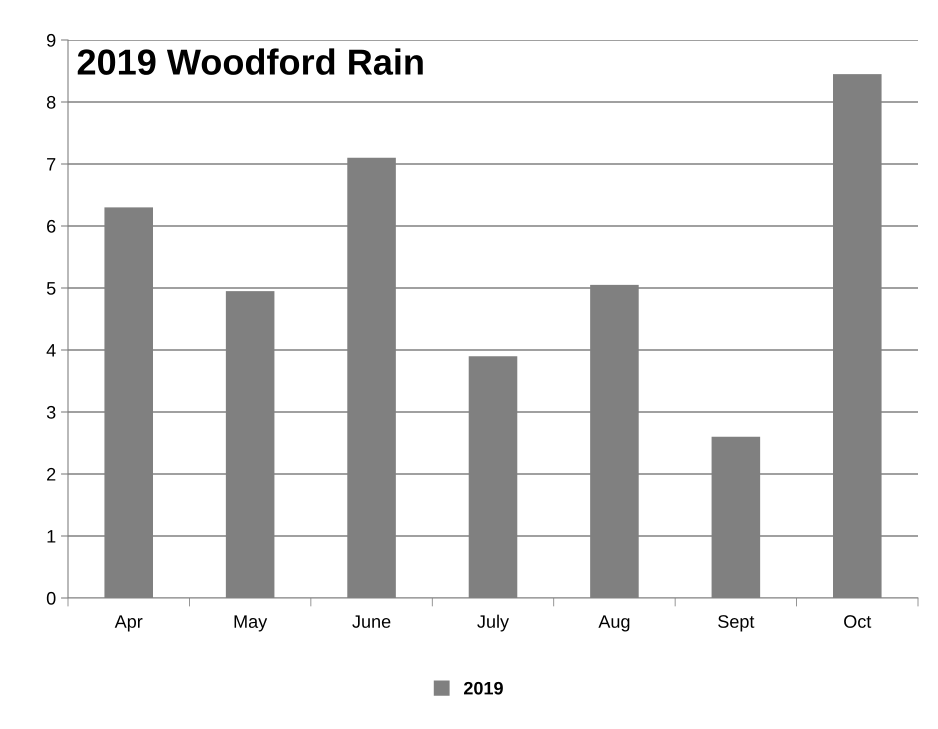 The height and width of the screenshot is (729, 938). I want to click on chart-title: 2019 Woodford Rain, so click(250, 61).